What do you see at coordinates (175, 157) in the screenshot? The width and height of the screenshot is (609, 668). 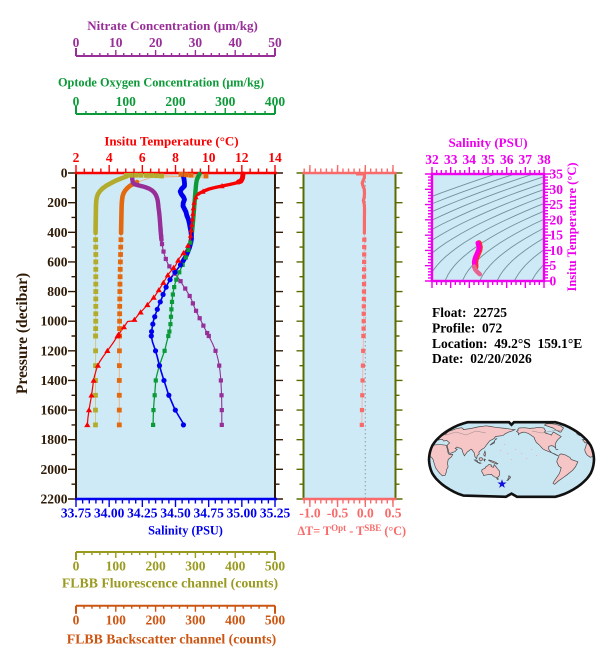 I see `svg-text: 8` at bounding box center [175, 157].